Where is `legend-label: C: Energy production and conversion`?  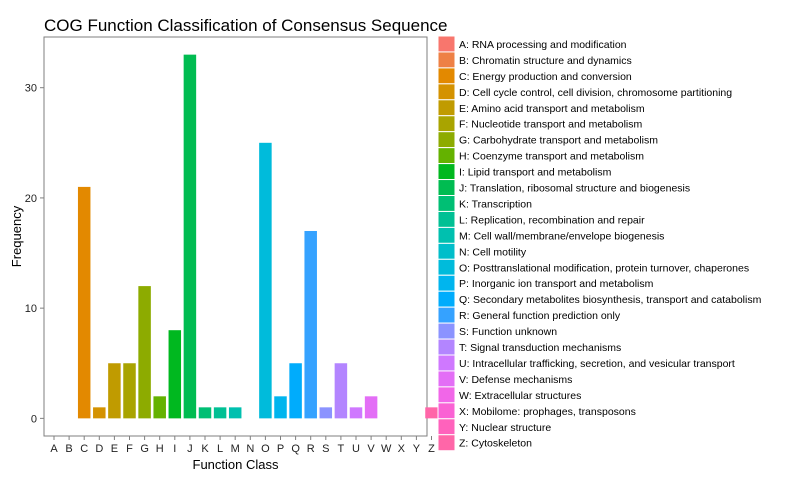
legend-label: C: Energy production and conversion is located at coordinates (545, 77).